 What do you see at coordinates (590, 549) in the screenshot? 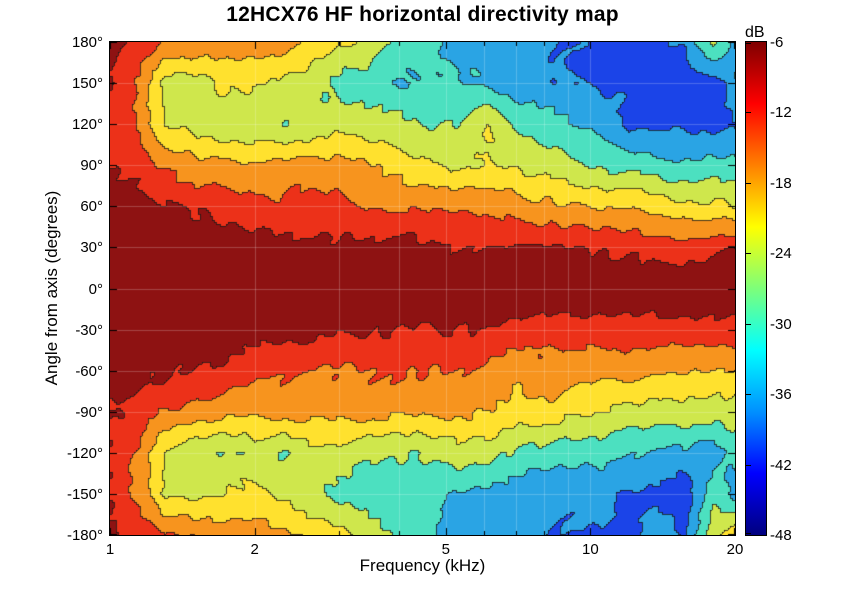
I see `x-tick-label: 10` at bounding box center [590, 549].